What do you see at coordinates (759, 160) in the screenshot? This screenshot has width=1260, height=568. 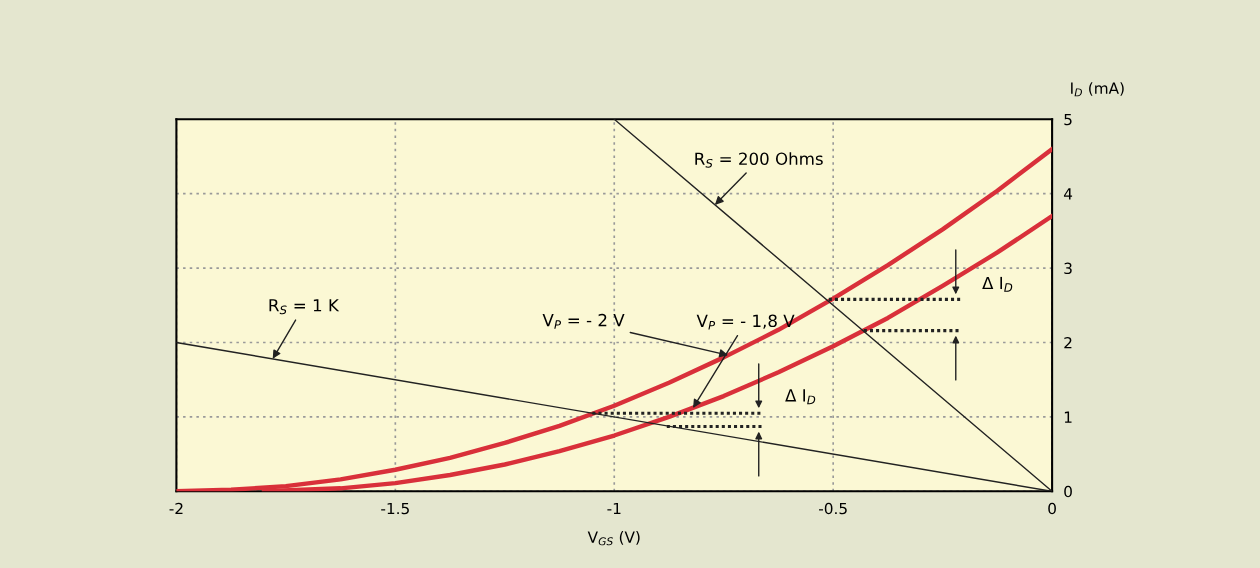 I see `annotation: R$_{S}$ = 200 Ohms` at bounding box center [759, 160].